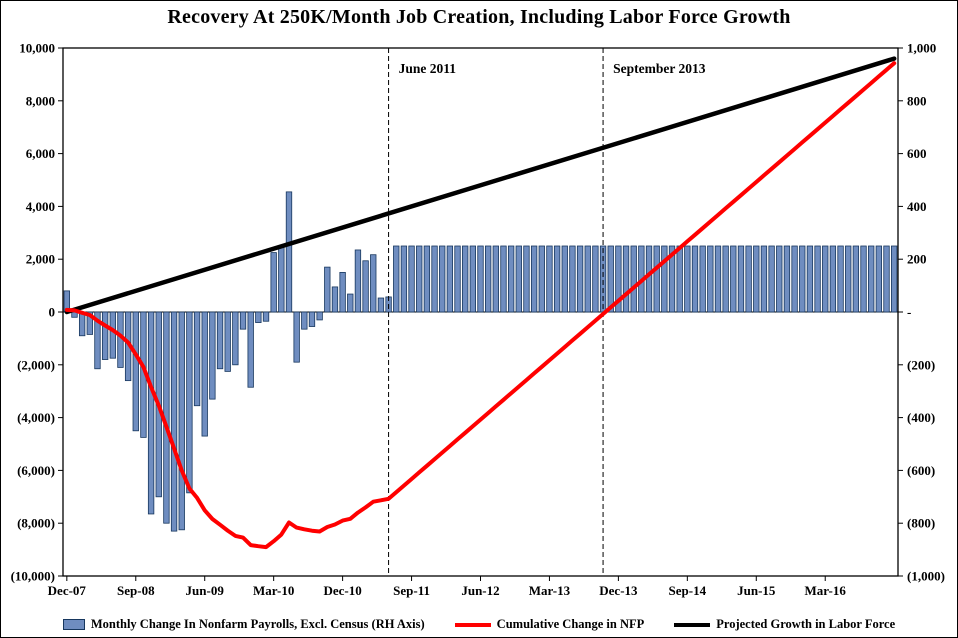 The height and width of the screenshot is (638, 958). Describe the element at coordinates (806, 624) in the screenshot. I see `legend-label-labor-force: Projected Growth in Labor Force` at that location.